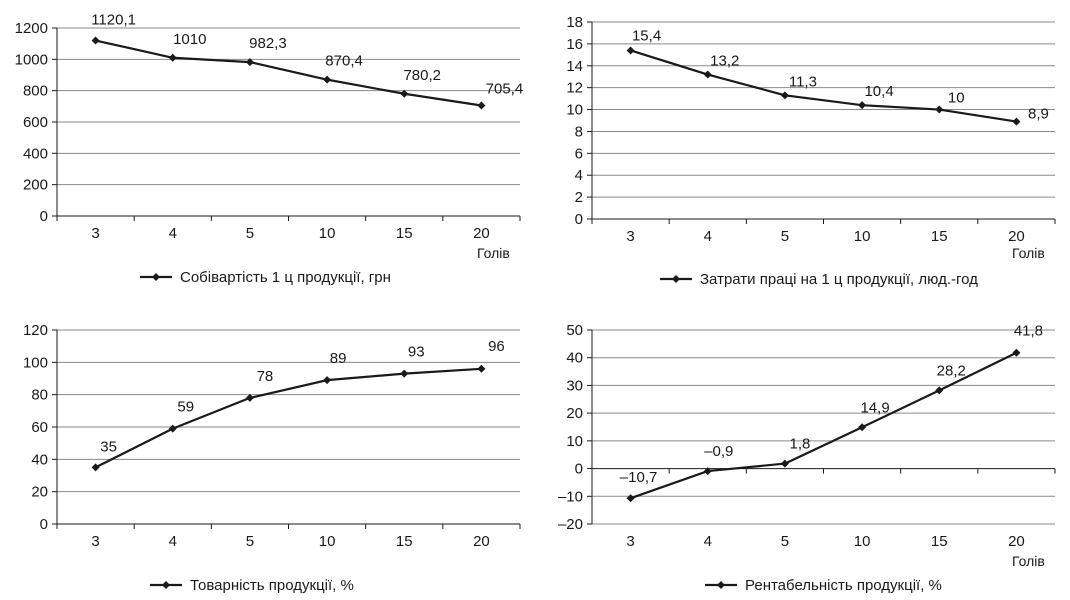  Describe the element at coordinates (35, 362) in the screenshot. I see `y-tick-label: 100` at that location.